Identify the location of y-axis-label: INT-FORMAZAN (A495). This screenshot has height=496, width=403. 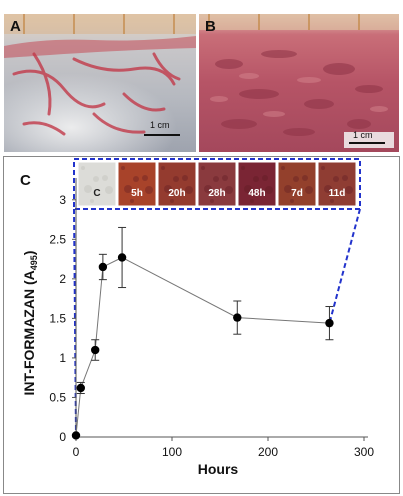
(30, 323).